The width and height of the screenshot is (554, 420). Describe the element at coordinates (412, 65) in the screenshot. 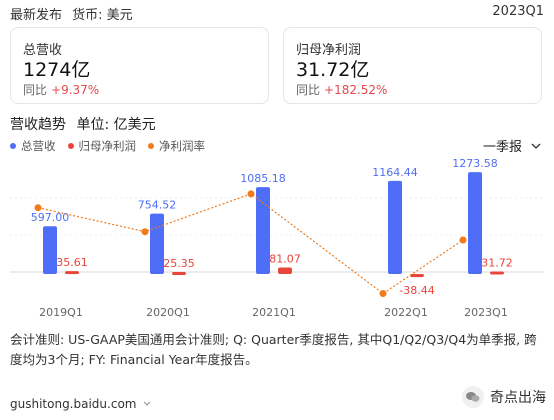

I see `profit-card: 归母净利润 31.72亿 同比 +182.52%` at that location.